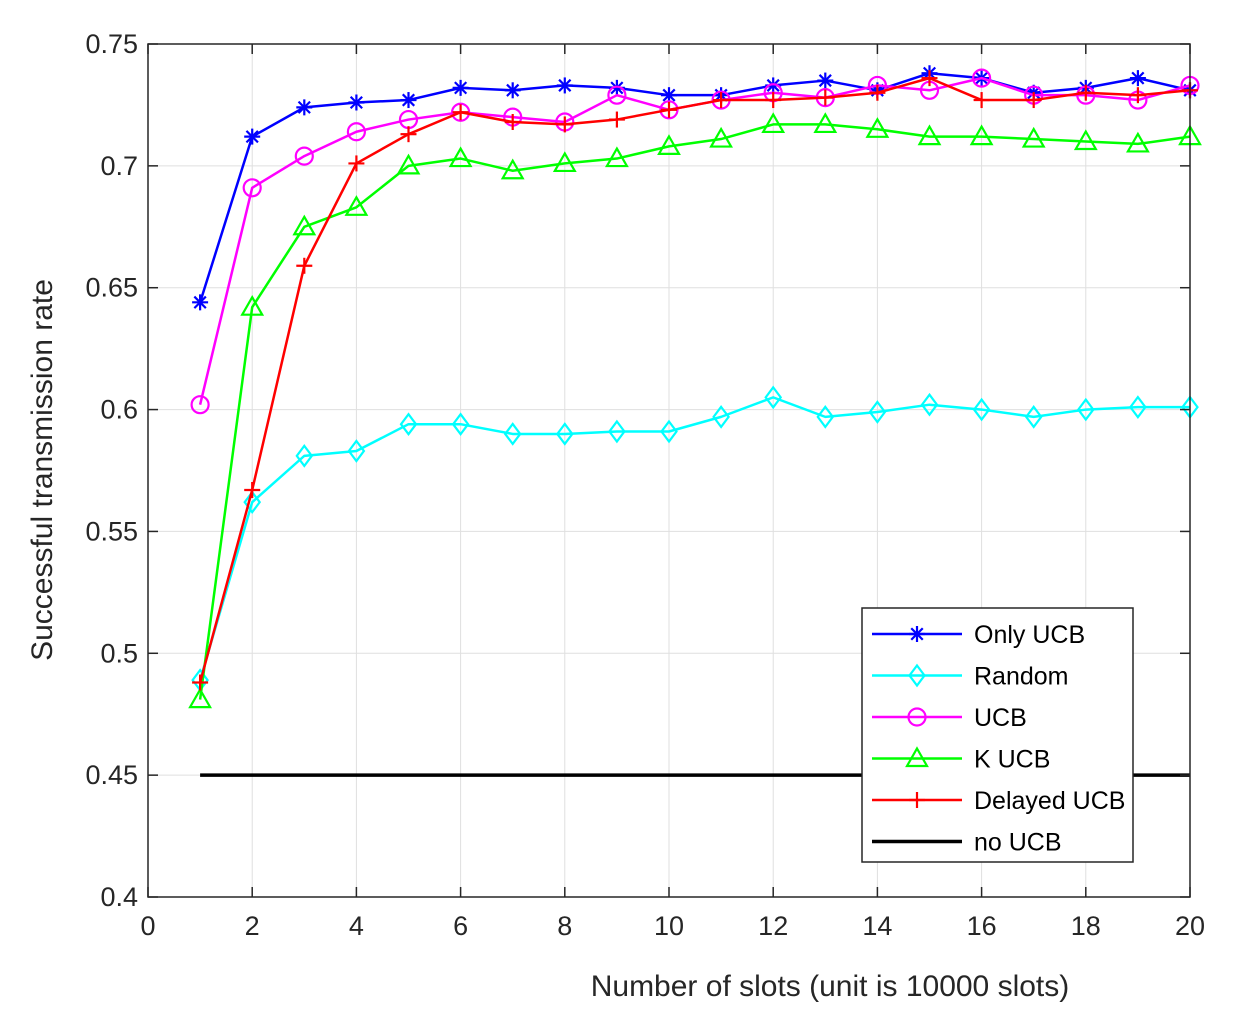 This screenshot has width=1240, height=1014. What do you see at coordinates (252, 926) in the screenshot?
I see `x-tick-label: 2` at bounding box center [252, 926].